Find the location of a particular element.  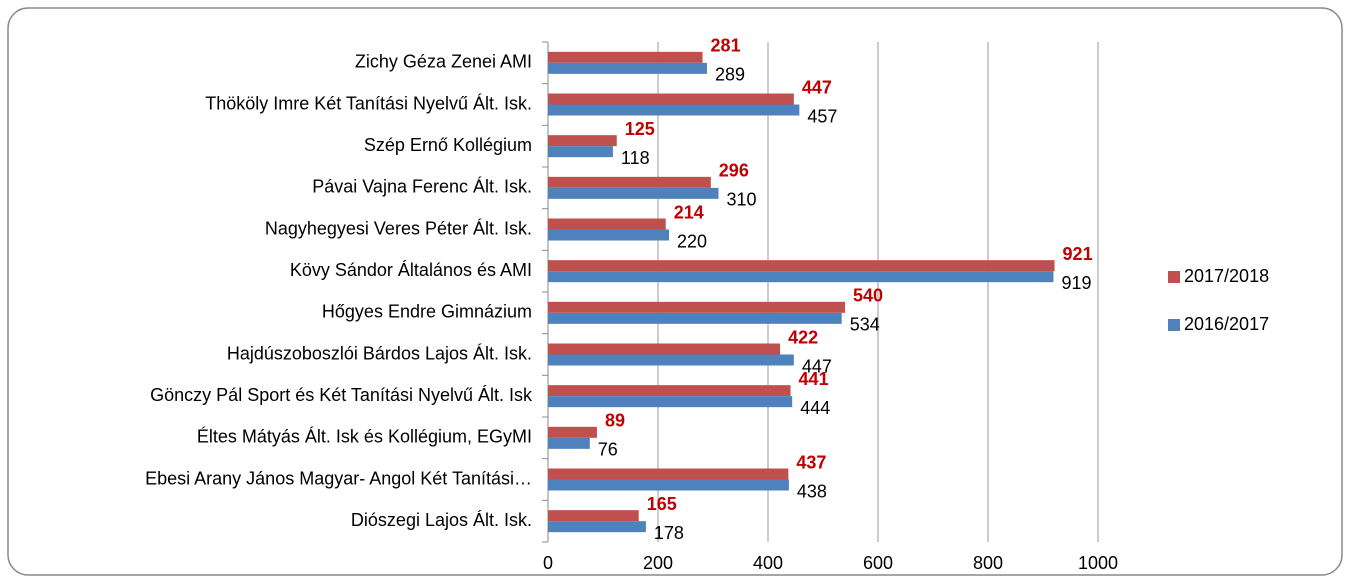

x-tick-label: 1000 is located at coordinates (1098, 563).